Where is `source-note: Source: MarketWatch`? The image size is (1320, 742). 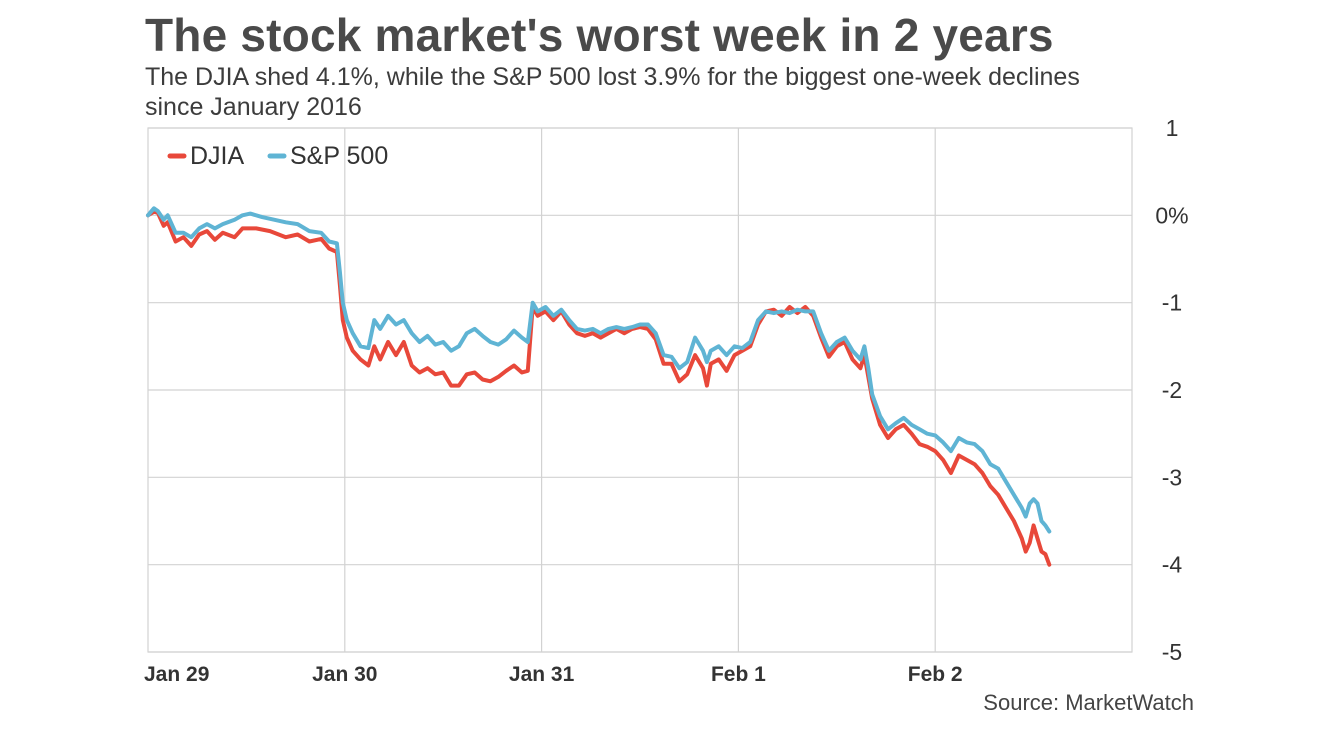
source-note: Source: MarketWatch is located at coordinates (1088, 702).